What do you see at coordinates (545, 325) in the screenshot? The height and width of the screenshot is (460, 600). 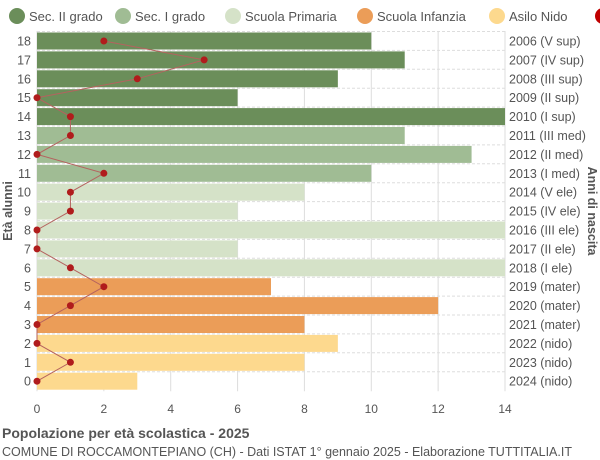 I see `birth-year-label: 2021 (mater)` at bounding box center [545, 325].